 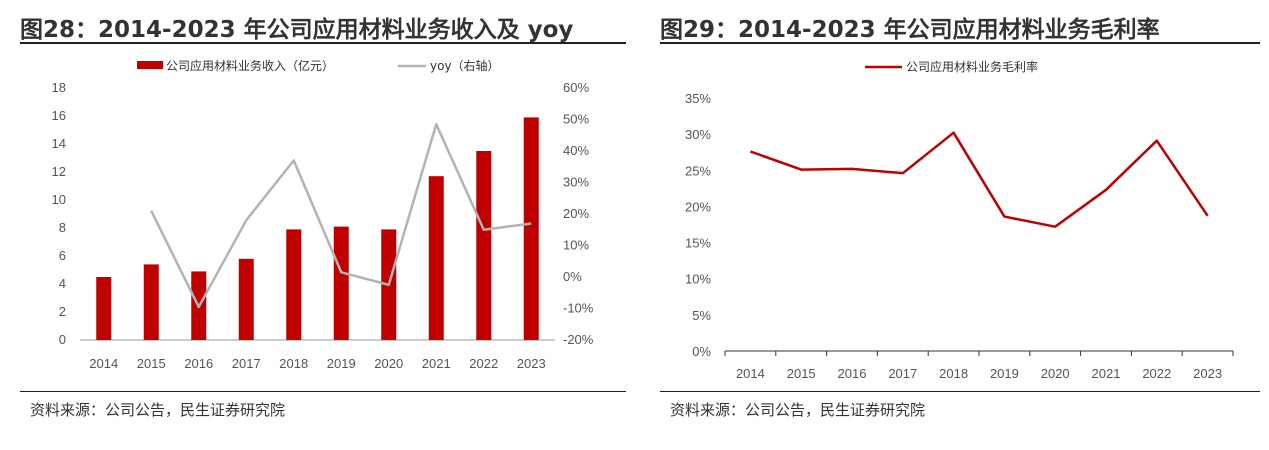 I want to click on right-y-tick-label: 20%, so click(x=576, y=213).